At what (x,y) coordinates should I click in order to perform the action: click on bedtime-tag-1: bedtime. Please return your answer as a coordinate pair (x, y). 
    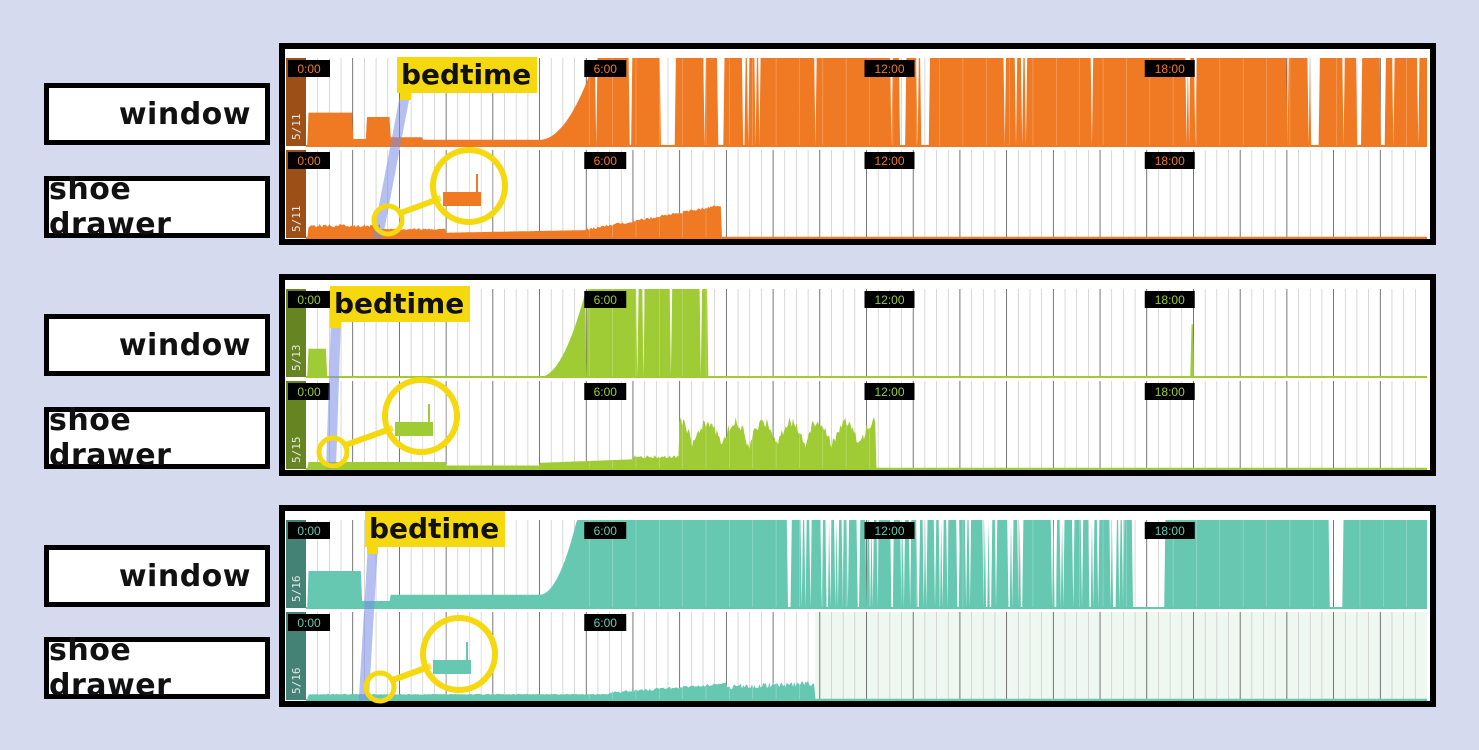
    Looking at the image, I should click on (467, 75).